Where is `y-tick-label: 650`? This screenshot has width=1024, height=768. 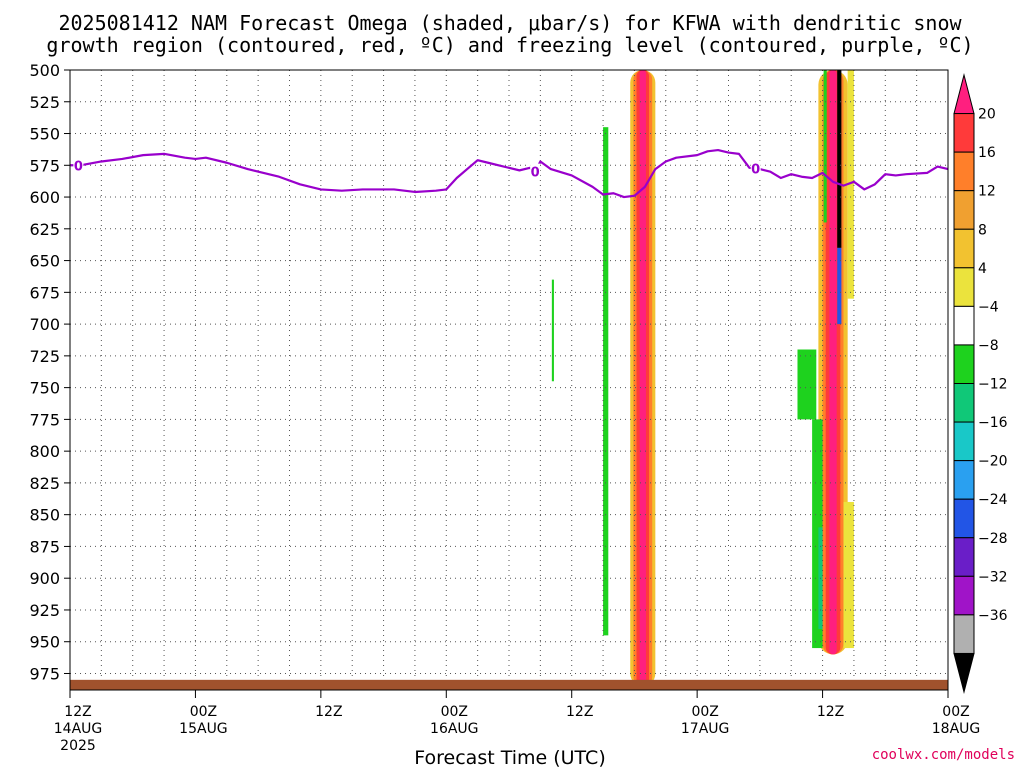 y-tick-label: 650 is located at coordinates (44, 261).